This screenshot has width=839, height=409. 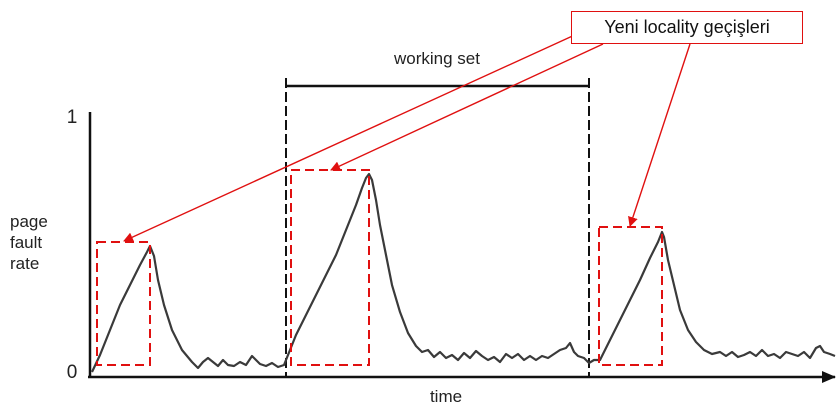 What do you see at coordinates (24, 263) in the screenshot?
I see `y-axis-label-line3: rate` at bounding box center [24, 263].